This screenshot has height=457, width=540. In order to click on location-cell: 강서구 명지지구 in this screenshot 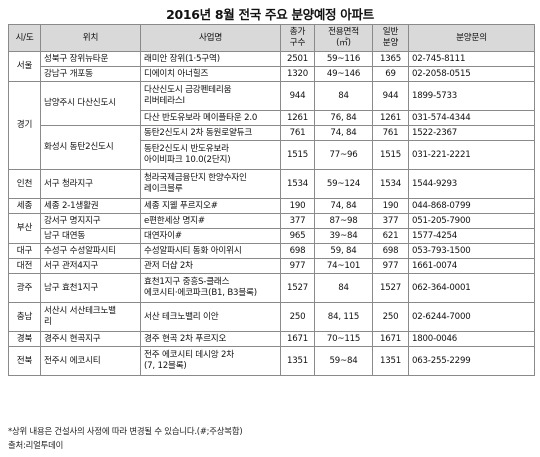, I will do `click(90, 221)`.